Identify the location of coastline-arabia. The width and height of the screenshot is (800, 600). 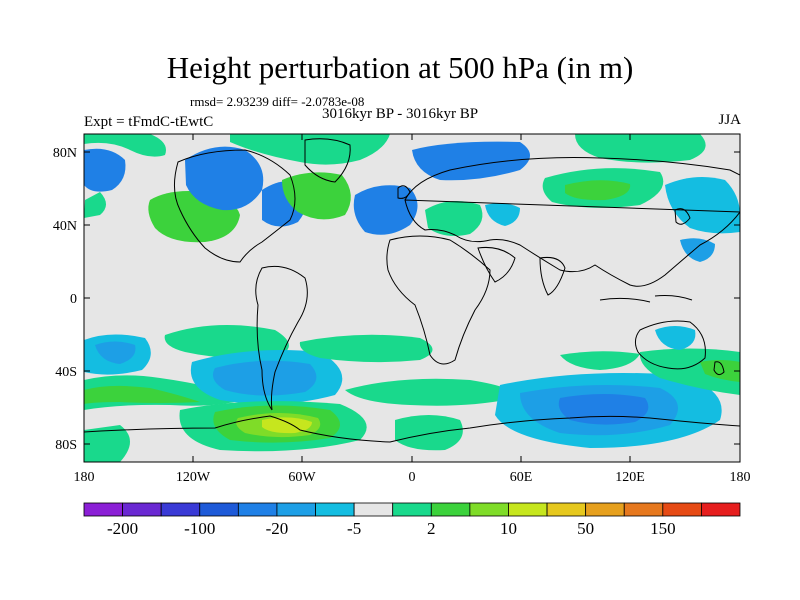
(496, 265).